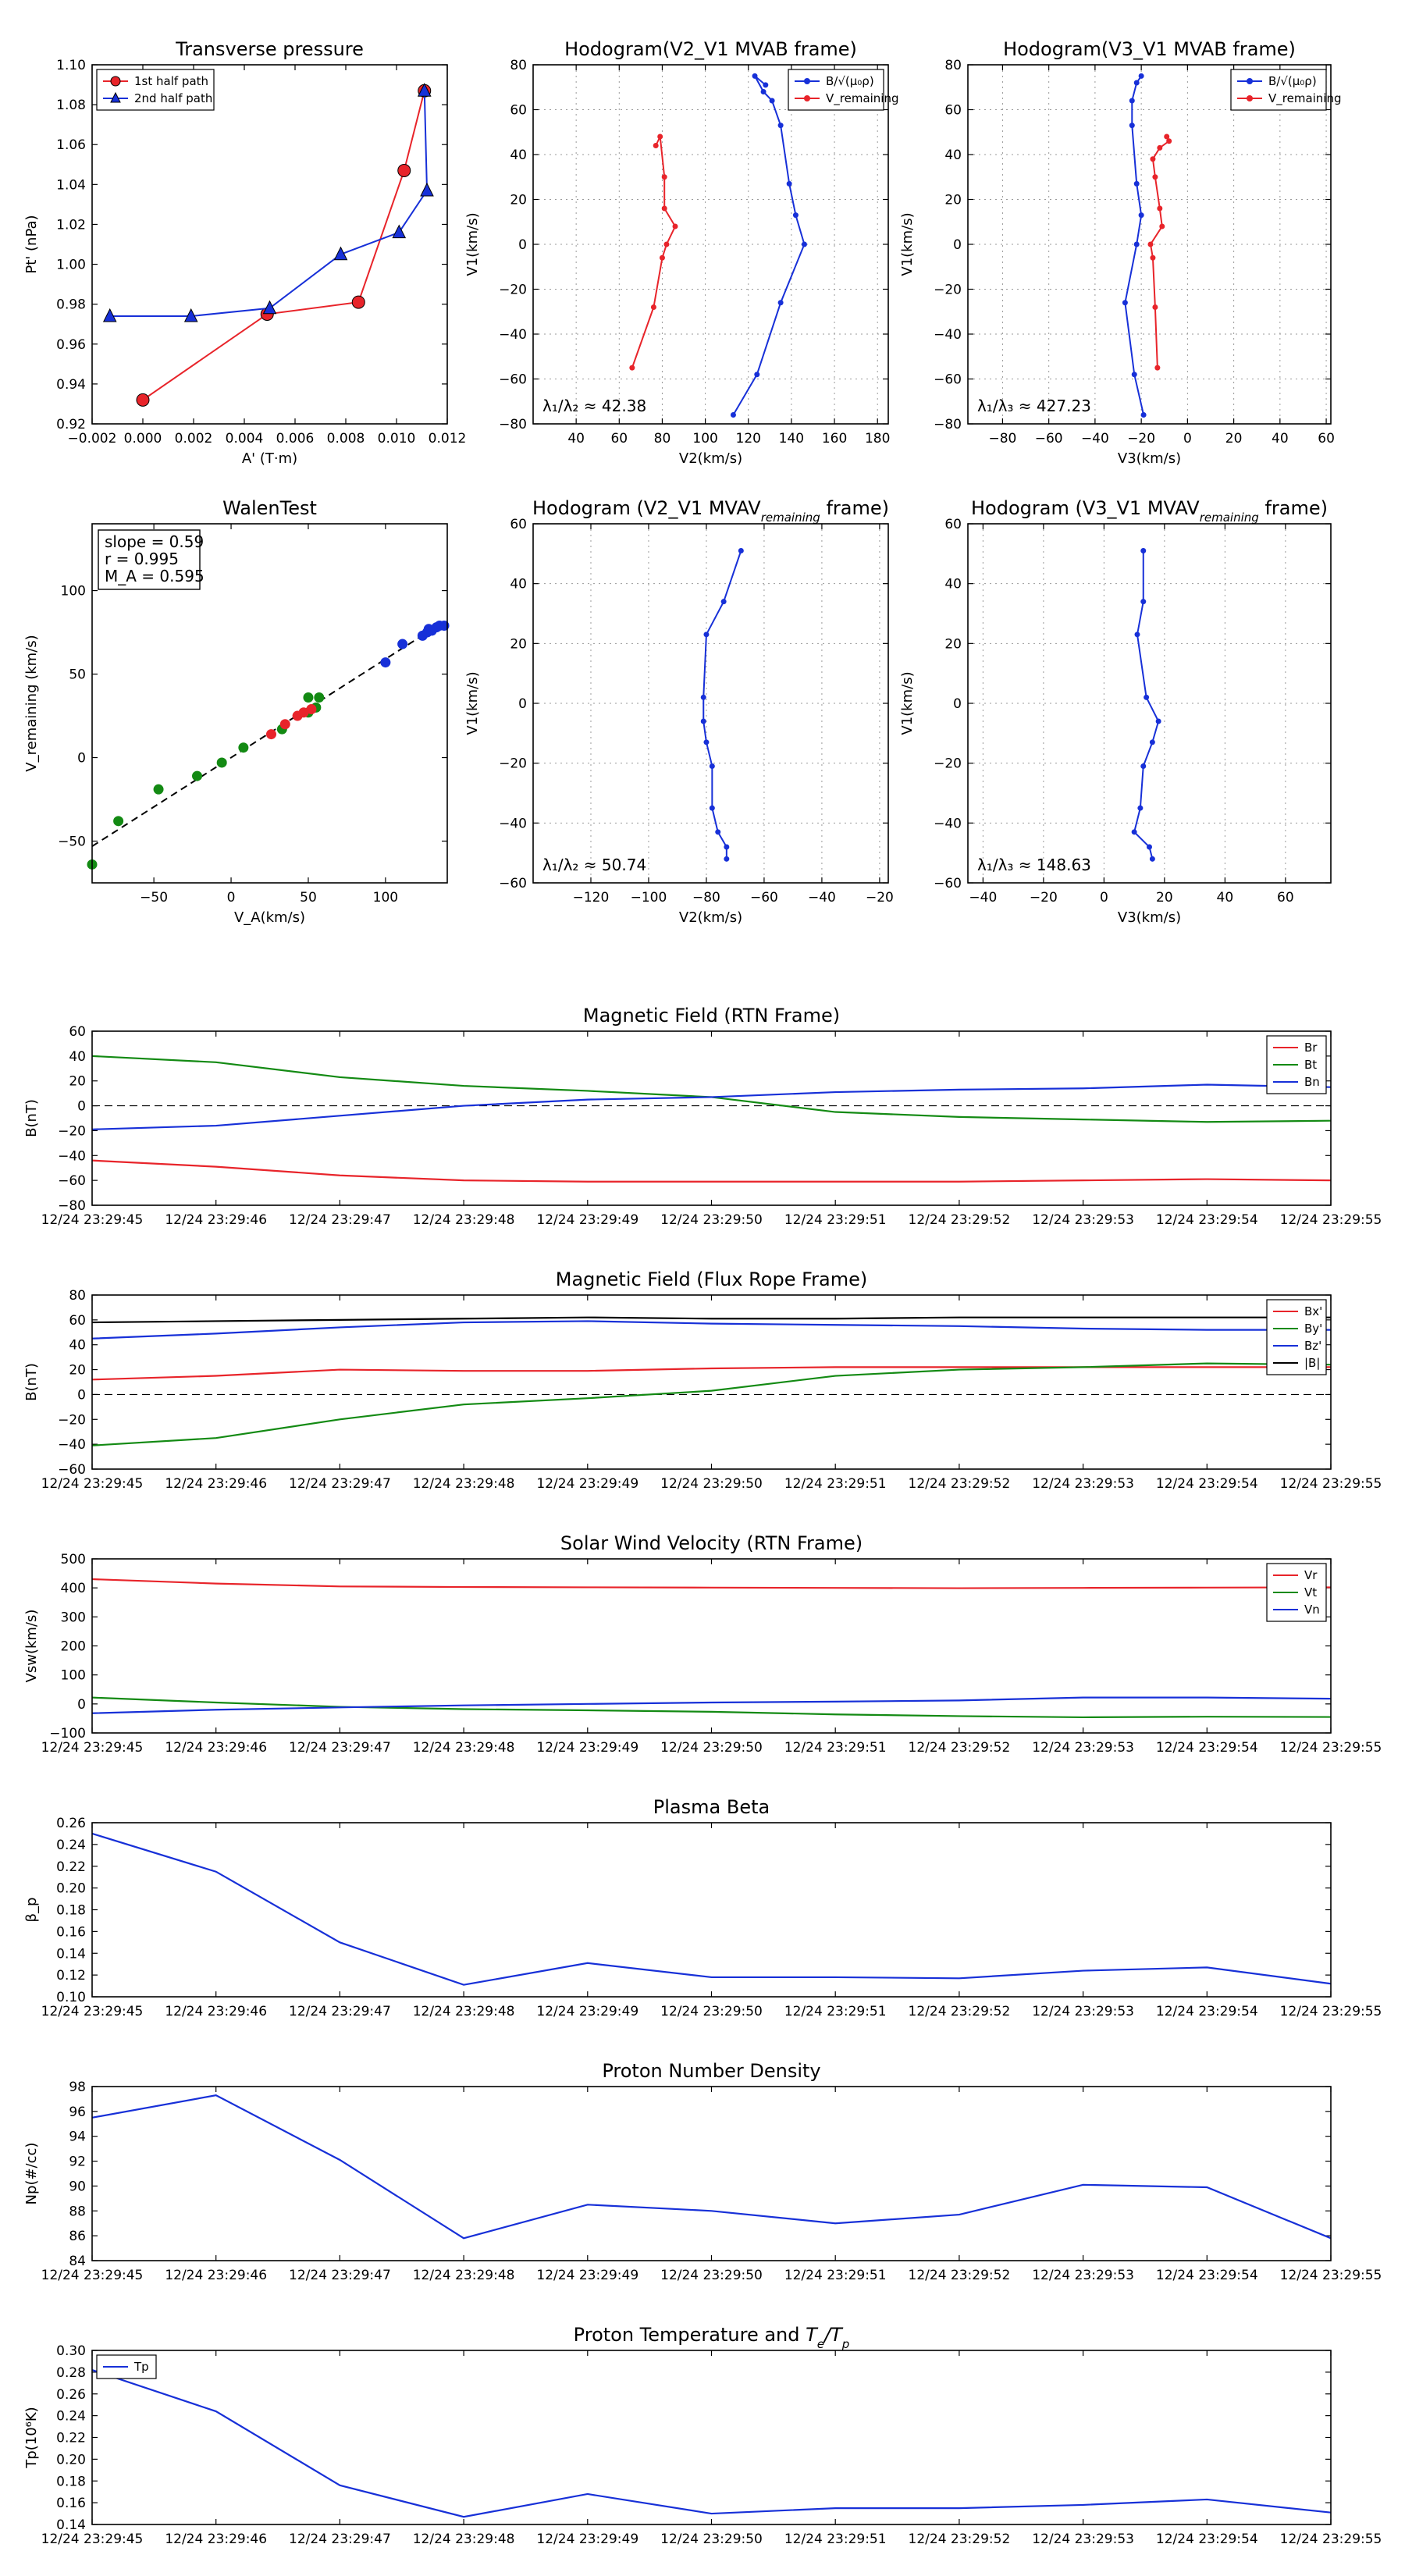 The width and height of the screenshot is (1405, 2576). What do you see at coordinates (295, 439) in the screenshot?
I see `x-tick-label: 0.006` at bounding box center [295, 439].